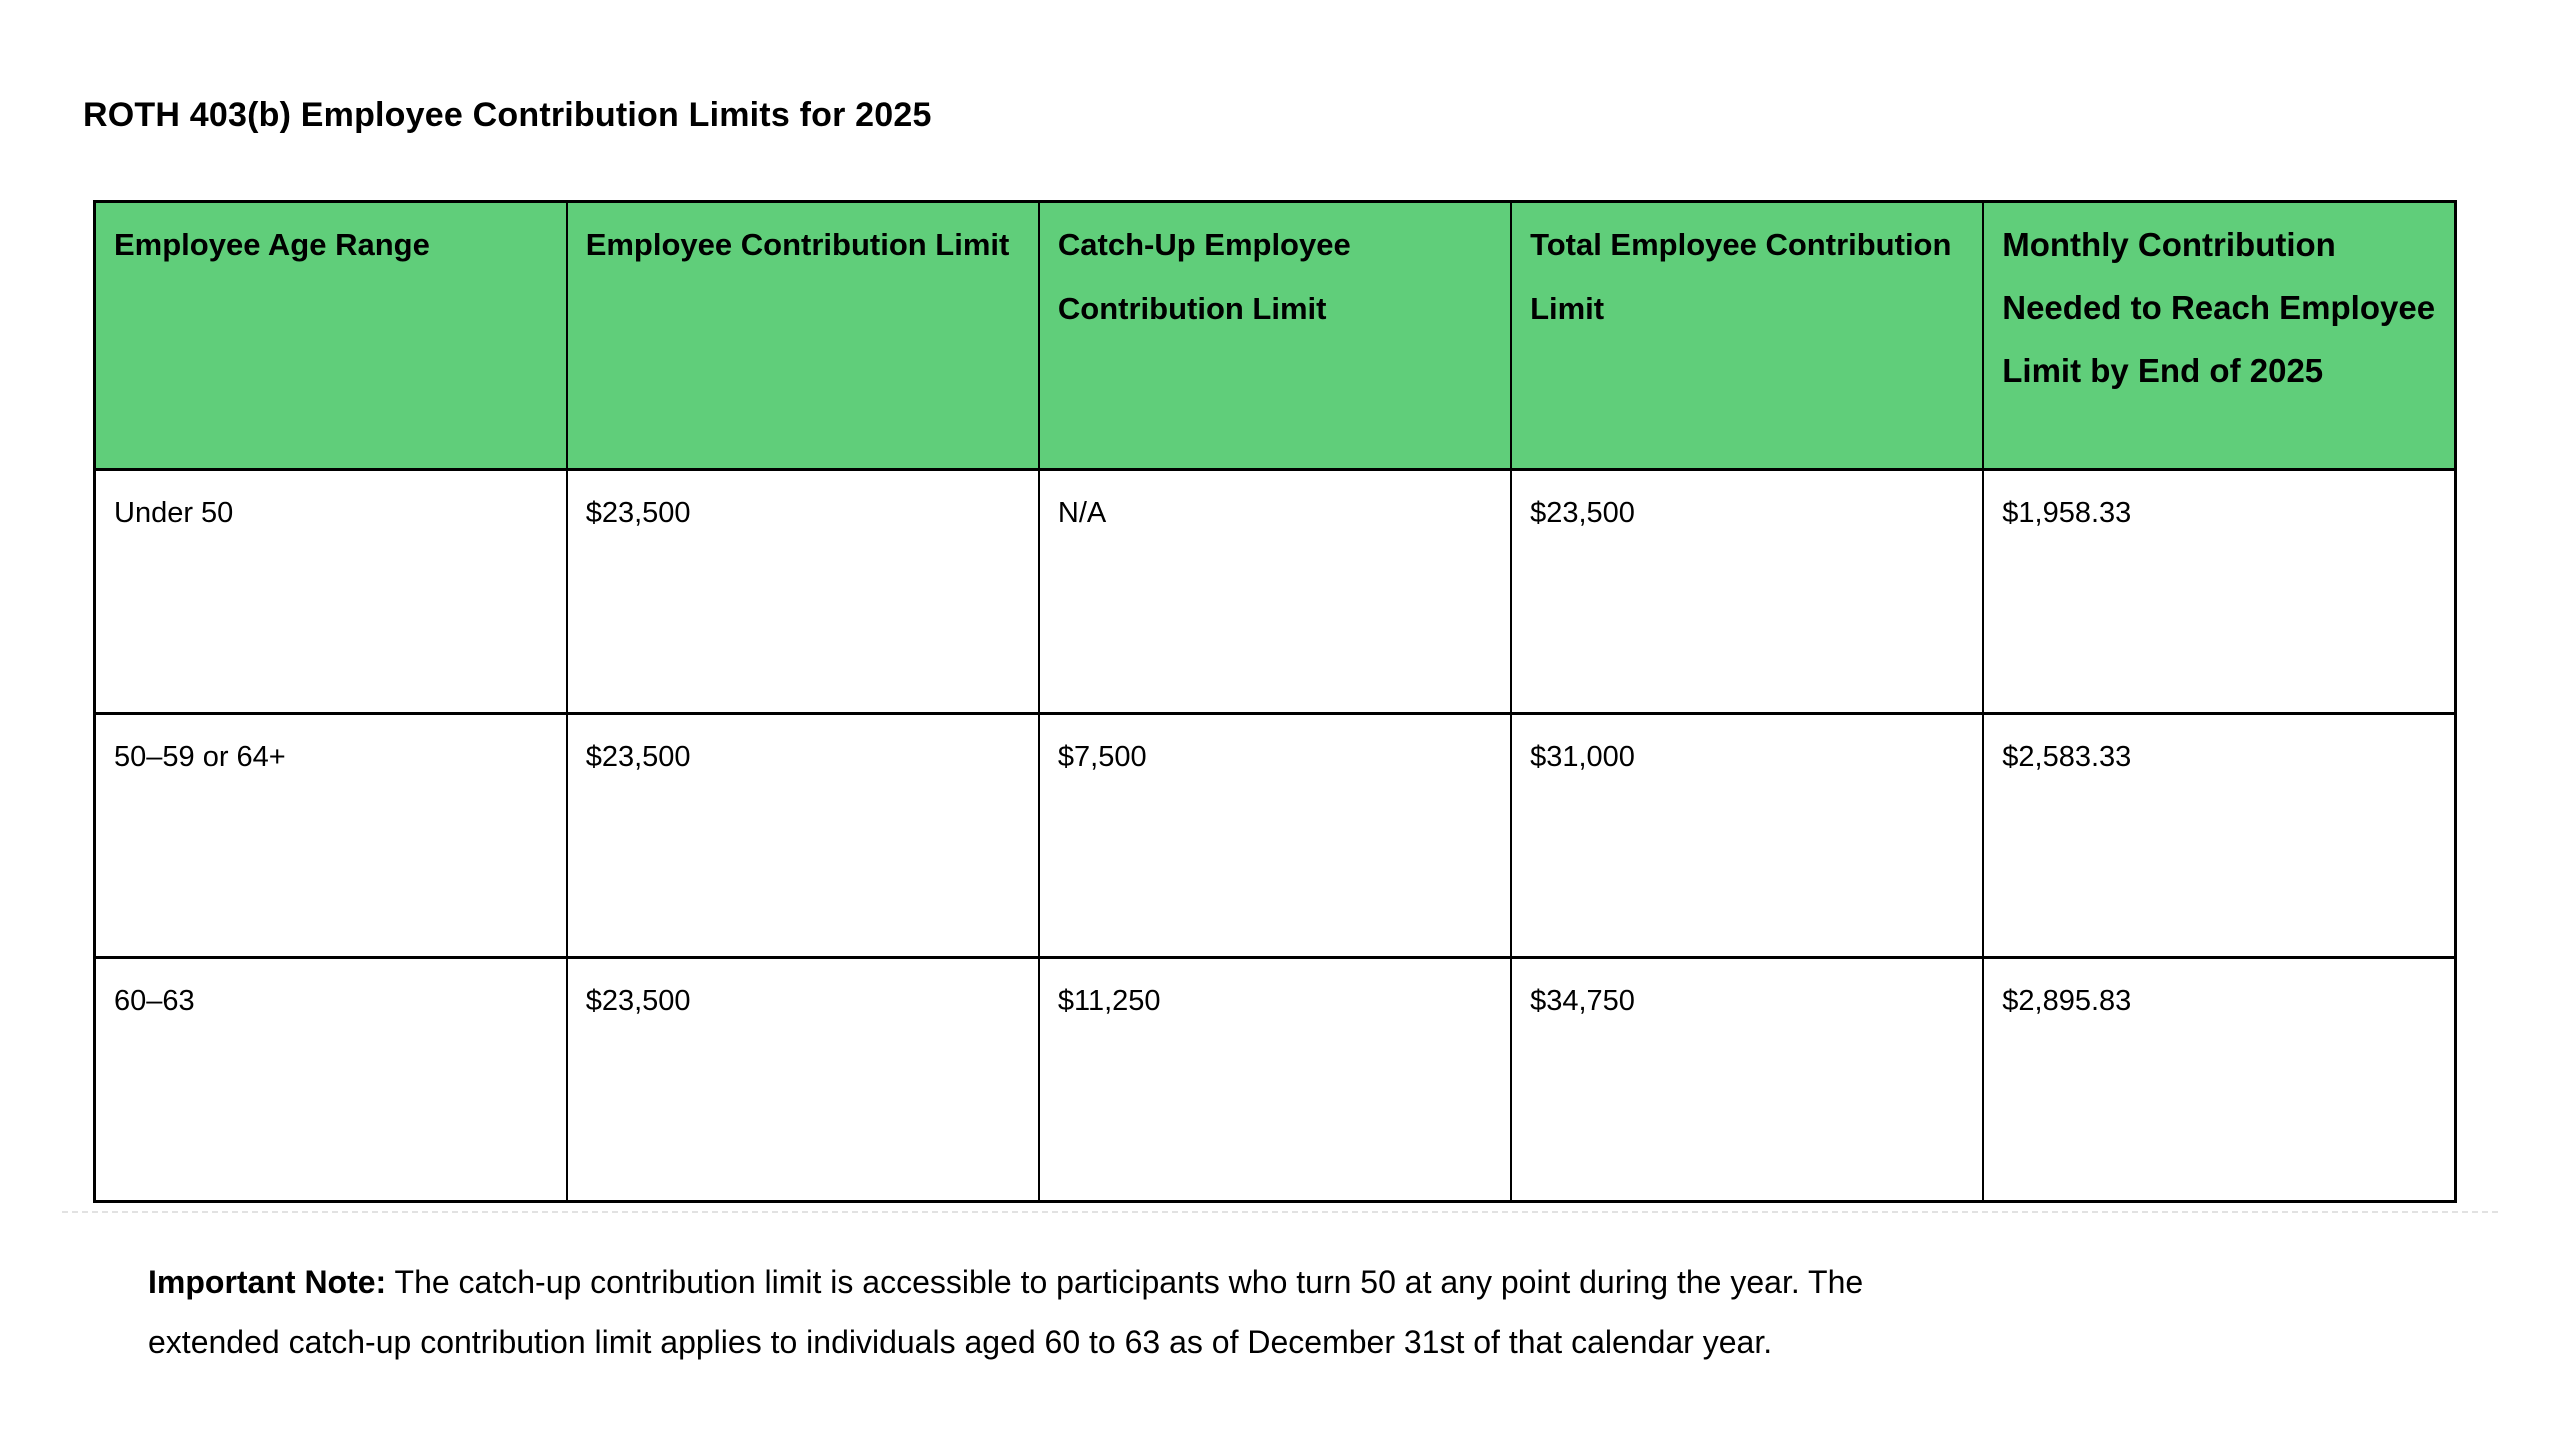  I want to click on cell-monthly-contribution: $1,958.33, so click(2219, 591).